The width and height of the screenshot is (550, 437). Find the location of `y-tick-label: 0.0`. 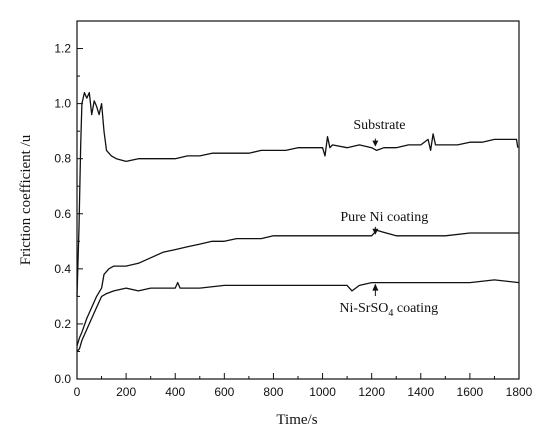

y-tick-label: 0.0 is located at coordinates (62, 379).